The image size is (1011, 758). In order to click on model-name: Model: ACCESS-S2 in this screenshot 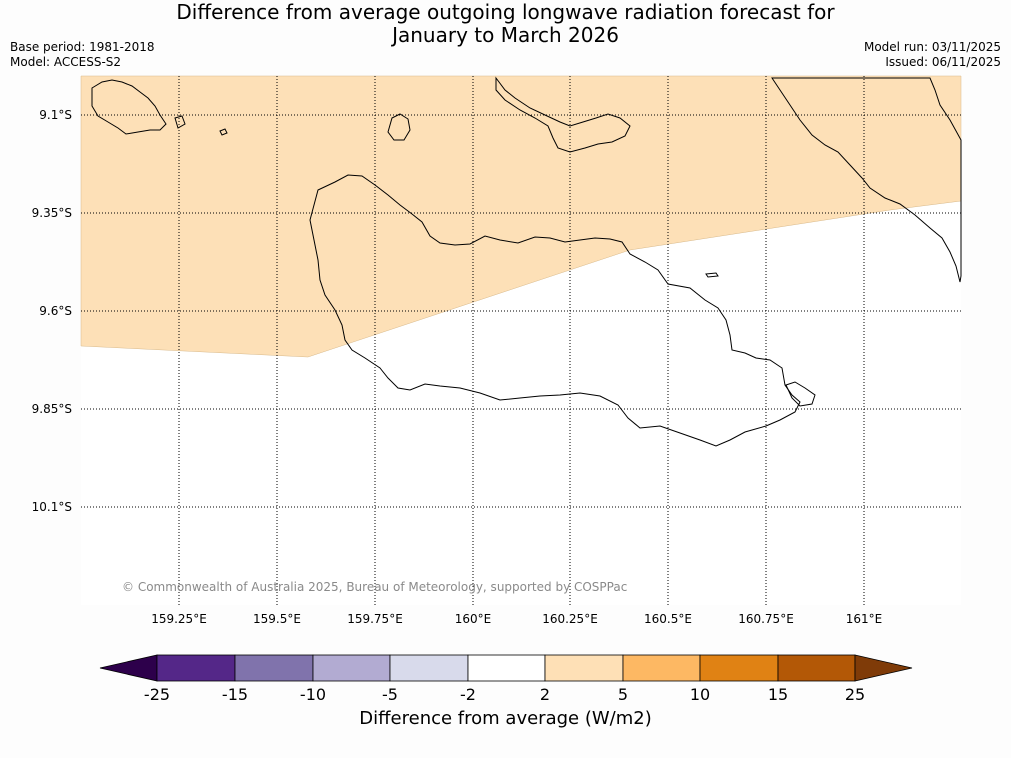, I will do `click(66, 62)`.